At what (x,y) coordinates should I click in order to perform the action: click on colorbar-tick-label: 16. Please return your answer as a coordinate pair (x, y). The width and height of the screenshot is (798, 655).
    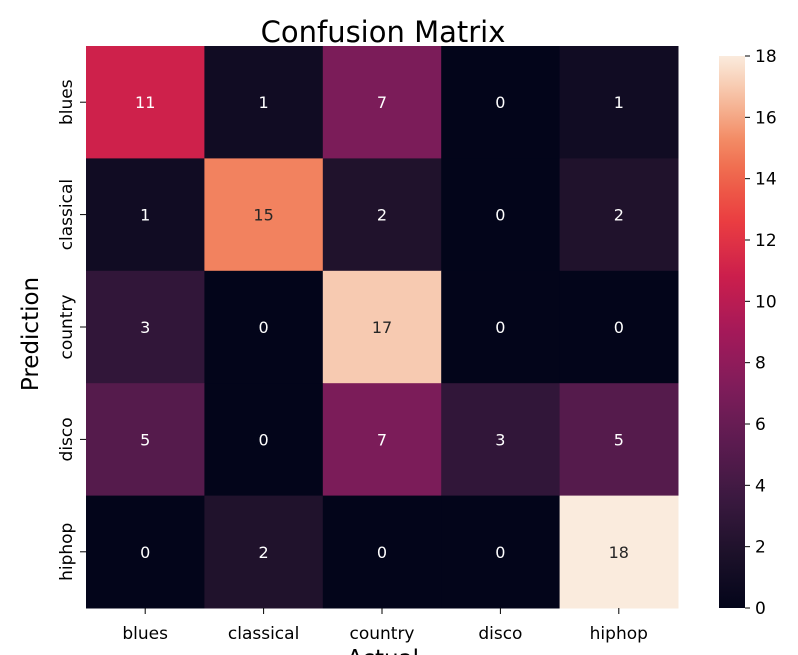
    Looking at the image, I should click on (766, 118).